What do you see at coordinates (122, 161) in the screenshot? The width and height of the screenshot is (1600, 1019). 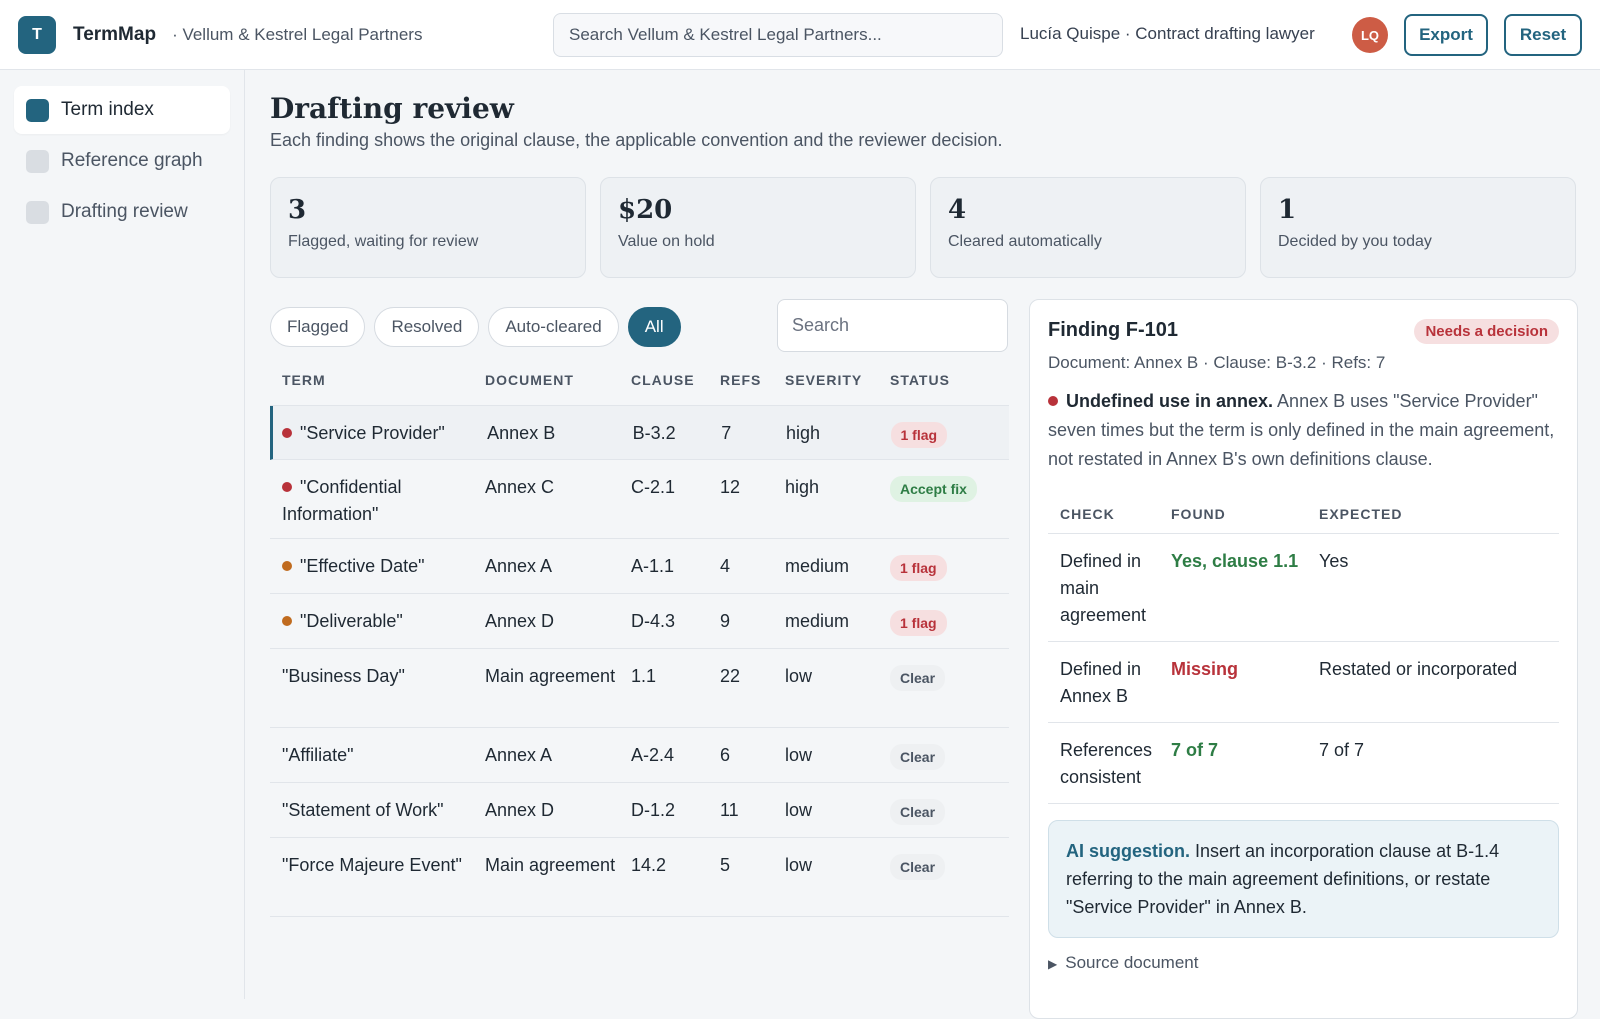 I see `sidebar-item-reference-graph: Reference graph` at bounding box center [122, 161].